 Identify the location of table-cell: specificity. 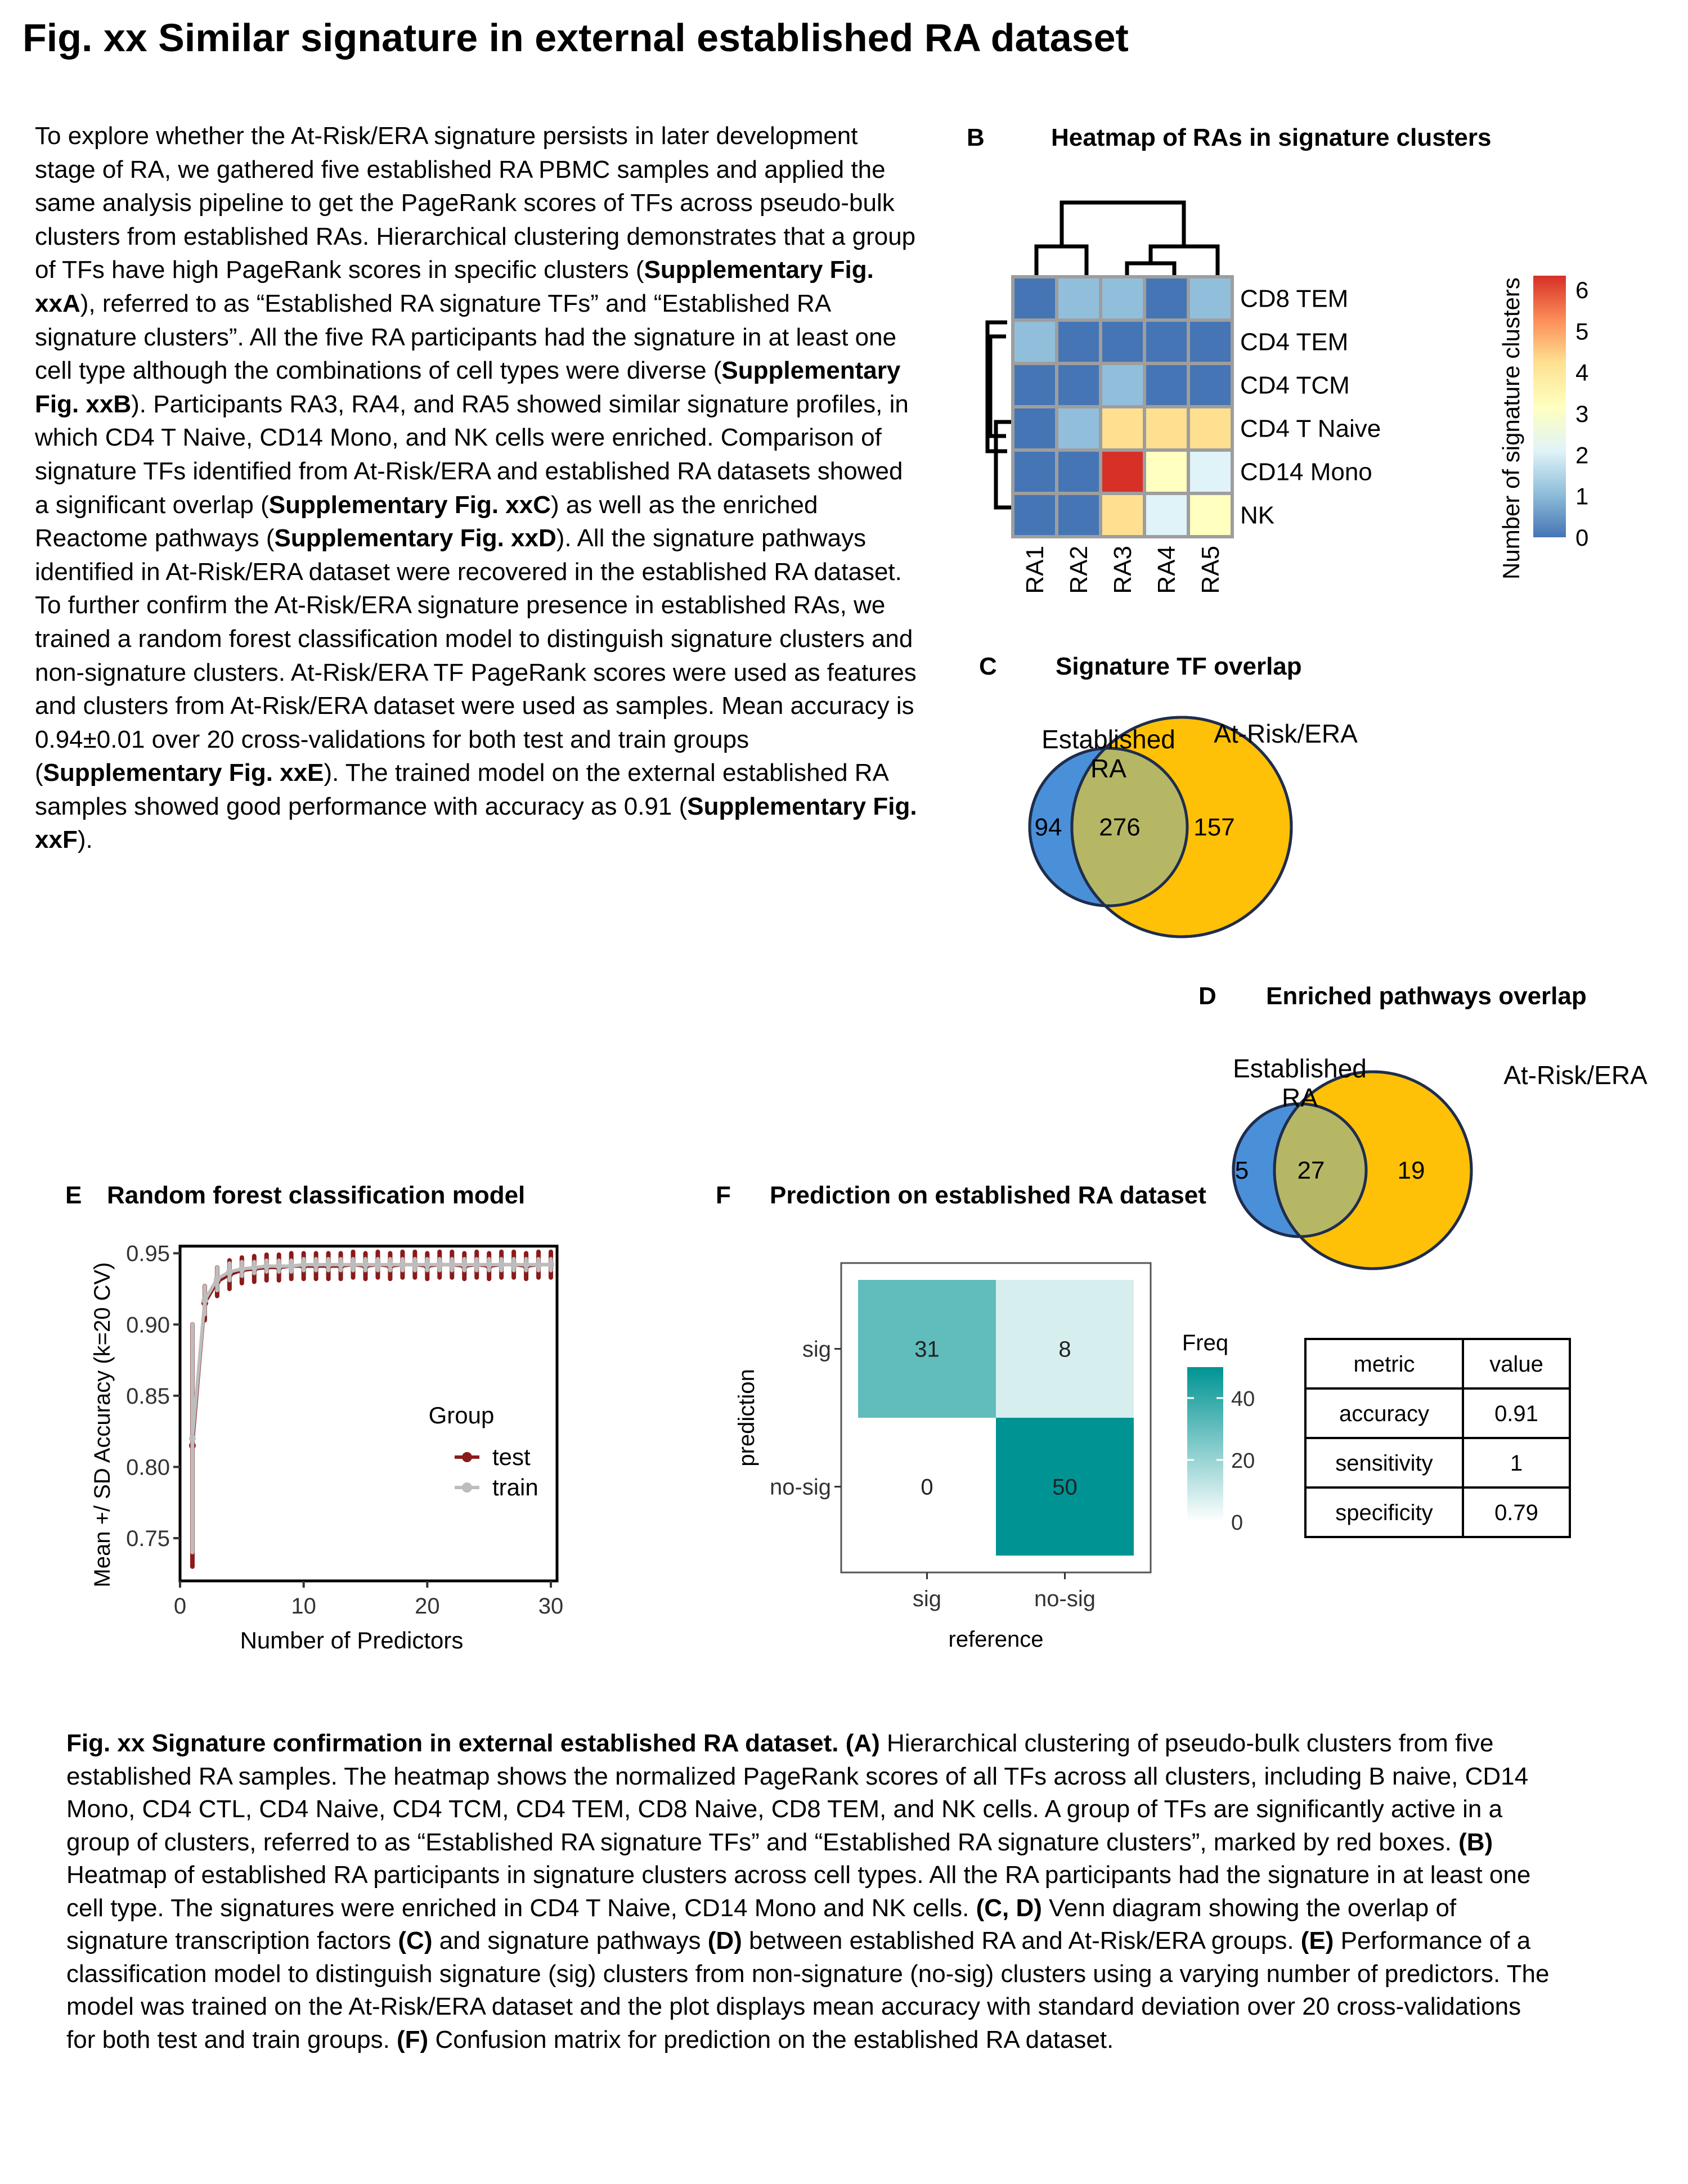
(1384, 1512).